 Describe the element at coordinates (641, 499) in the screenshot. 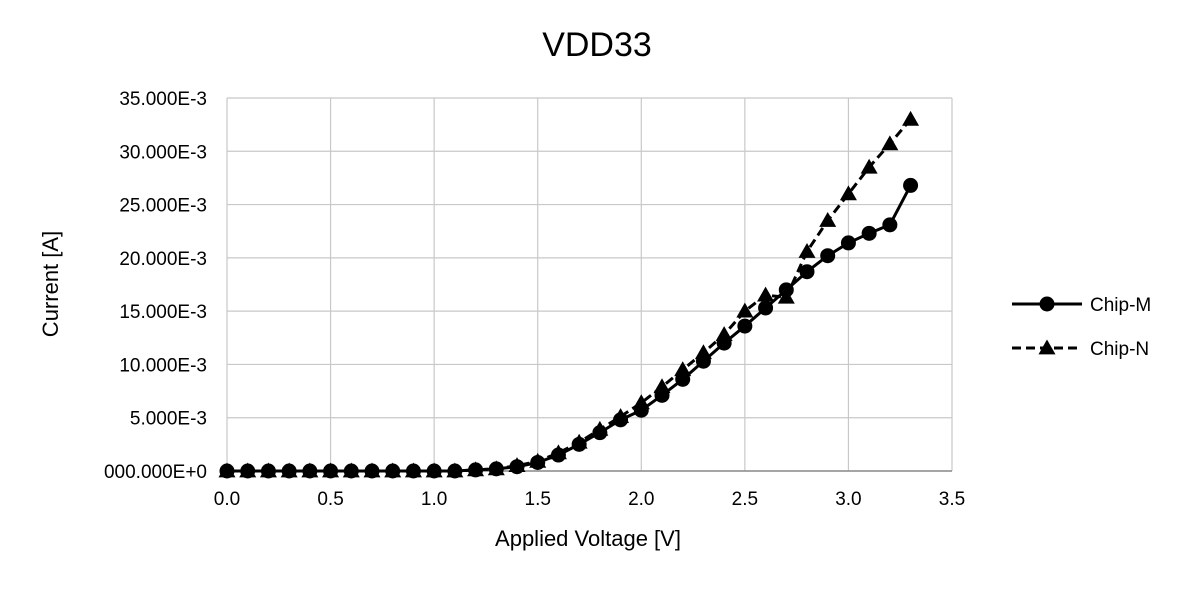

I see `x-tick-label: 2.0` at that location.